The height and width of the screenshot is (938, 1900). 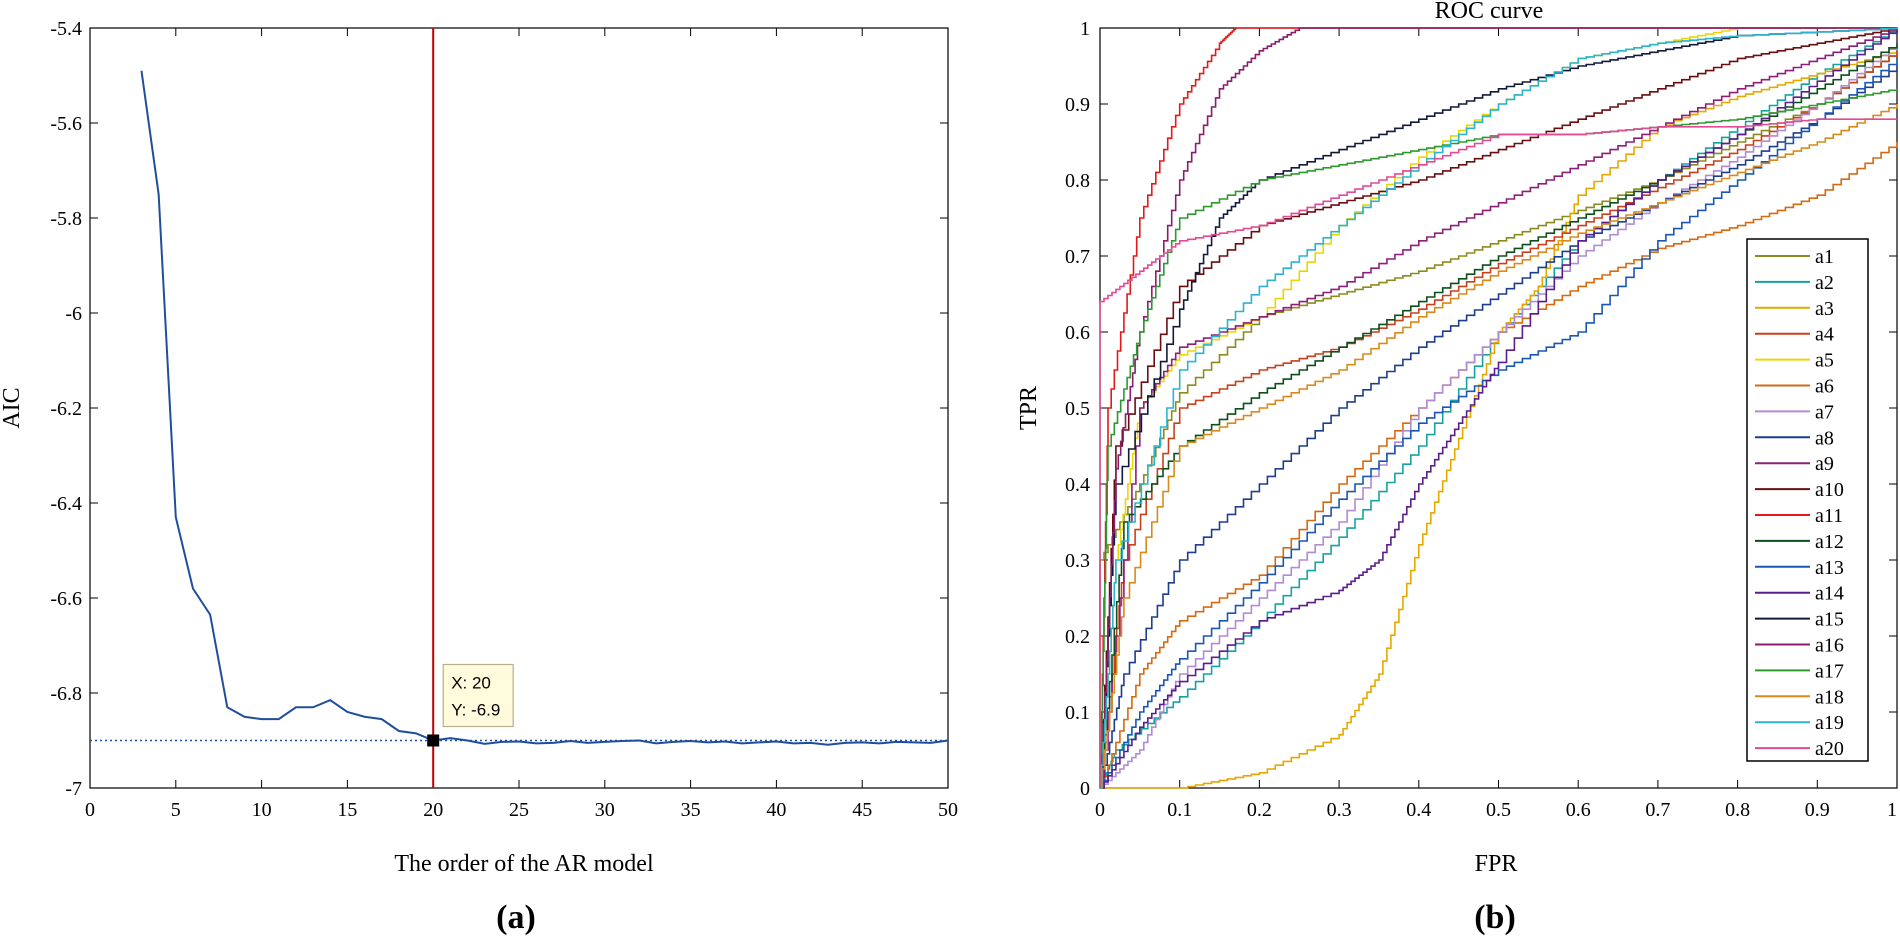 I want to click on roc-x-tick-label: 0.8, so click(x=1737, y=810).